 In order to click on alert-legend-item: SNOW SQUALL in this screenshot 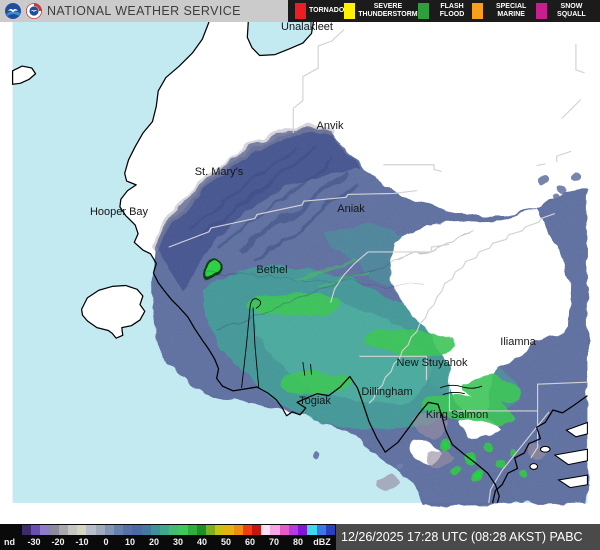, I will do `click(564, 10)`.